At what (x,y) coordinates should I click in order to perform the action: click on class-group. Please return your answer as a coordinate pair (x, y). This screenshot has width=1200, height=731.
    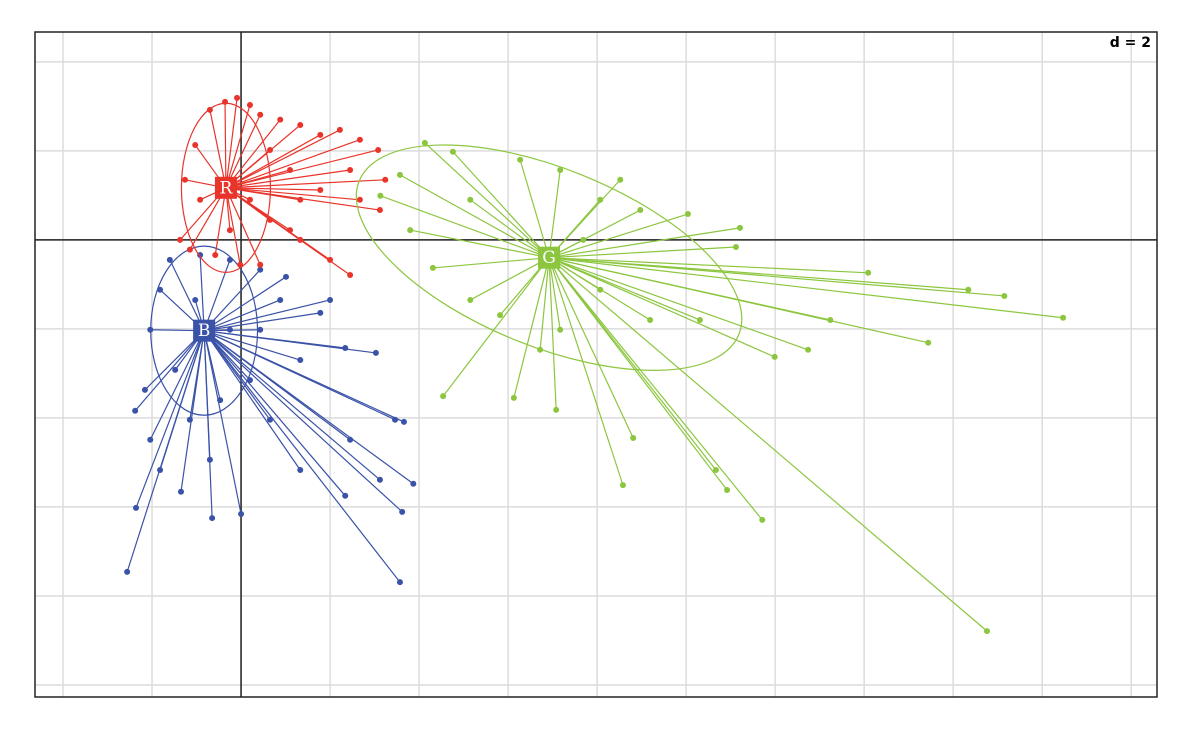
    Looking at the image, I should click on (270, 415).